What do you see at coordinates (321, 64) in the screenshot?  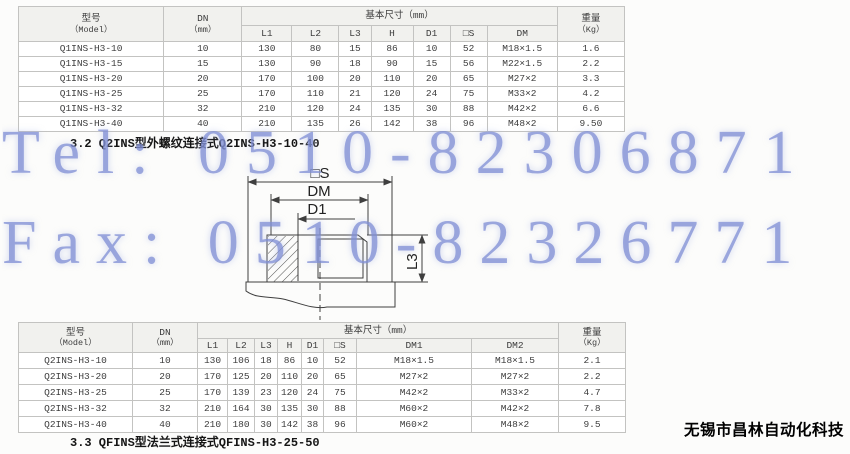 I see `table-row: Q1INS-H3-15 15 130 90 18 90 15 56 M22×1.5 2.2` at bounding box center [321, 64].